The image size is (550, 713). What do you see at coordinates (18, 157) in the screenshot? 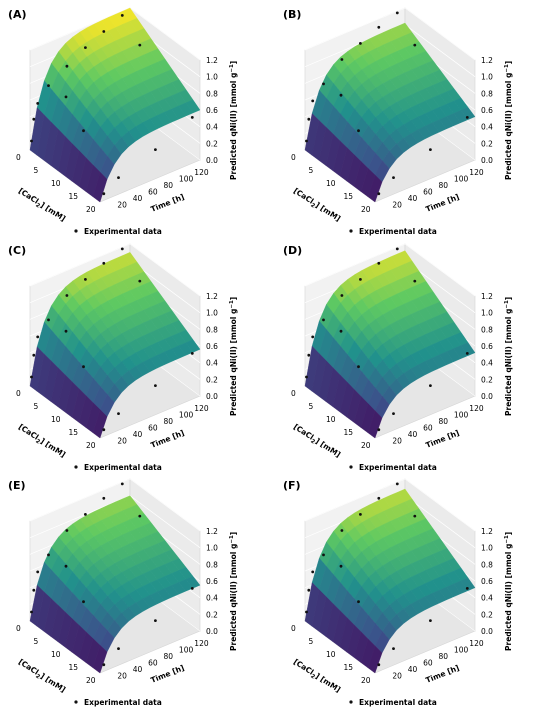
I see `x-tick-label: 0` at bounding box center [18, 157].